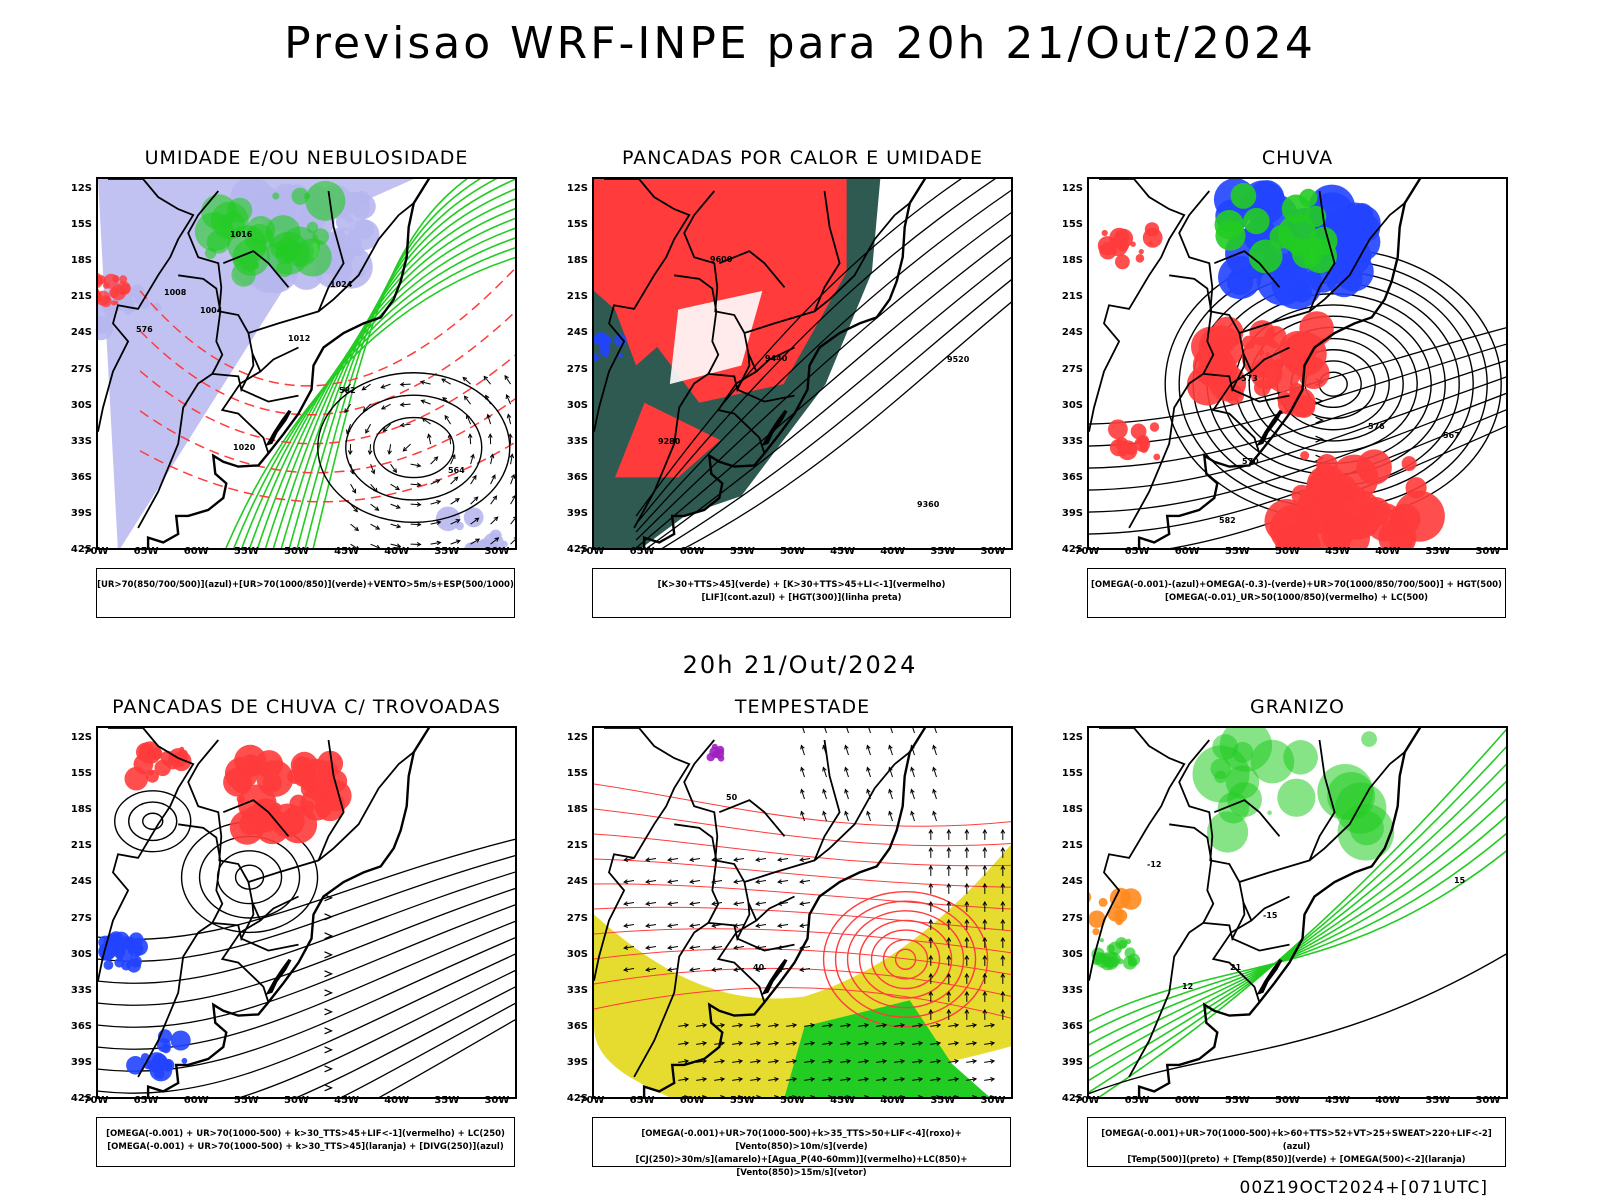 This screenshot has width=1600, height=1200. I want to click on forecast-map, so click(306, 912).